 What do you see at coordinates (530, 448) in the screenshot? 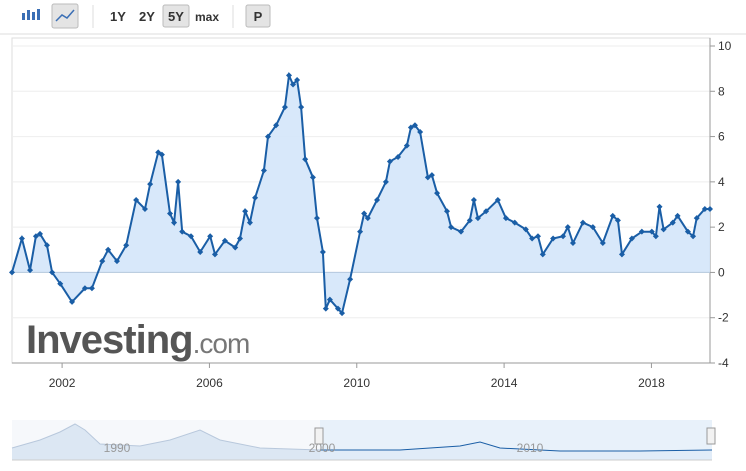
I see `navigator-label: 2010` at bounding box center [530, 448].